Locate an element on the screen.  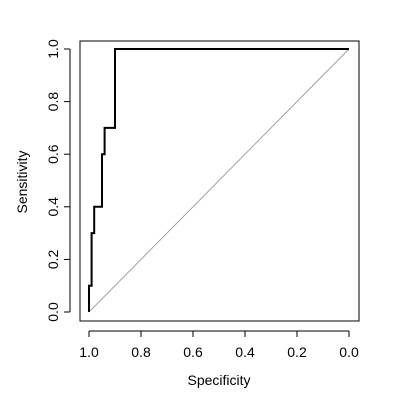
y-tick-label: 0.0 is located at coordinates (53, 312).